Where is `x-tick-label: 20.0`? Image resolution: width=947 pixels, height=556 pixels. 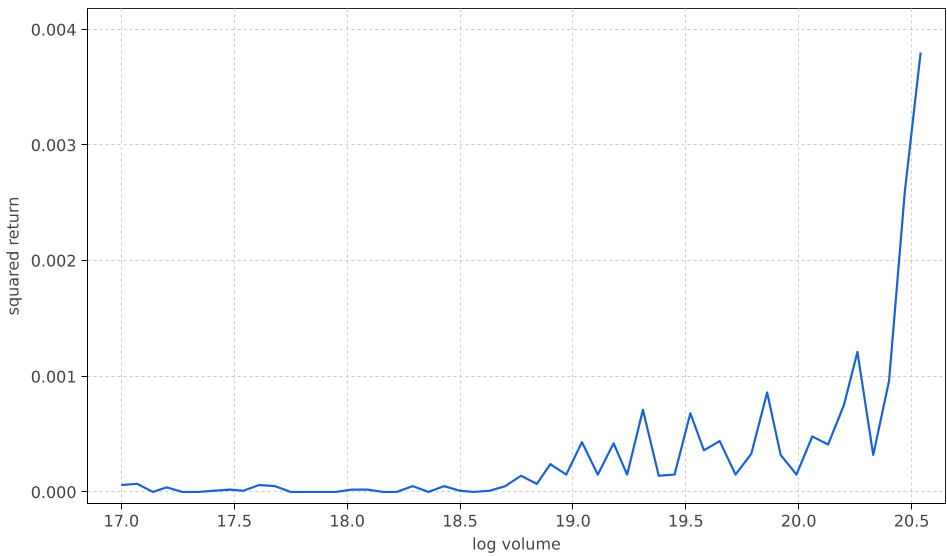
x-tick-label: 20.0 is located at coordinates (798, 521).